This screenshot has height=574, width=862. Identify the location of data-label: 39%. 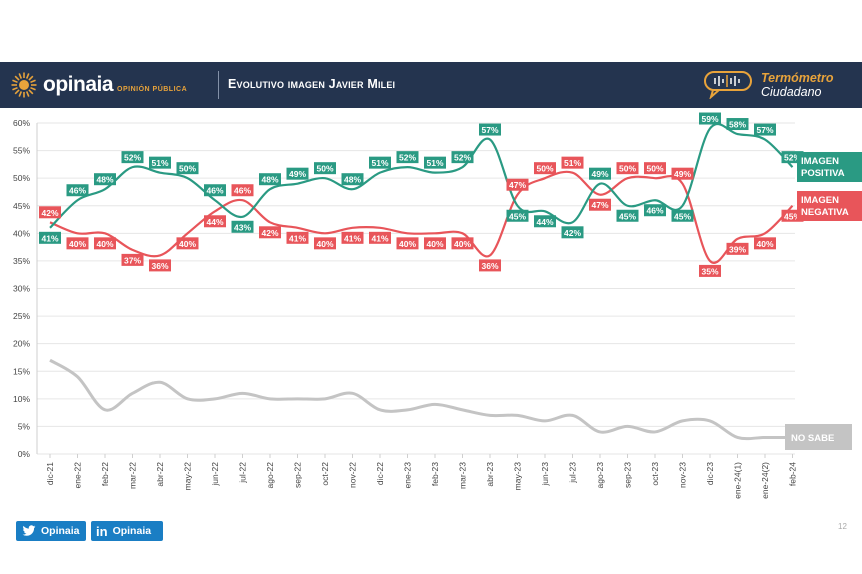
(737, 249).